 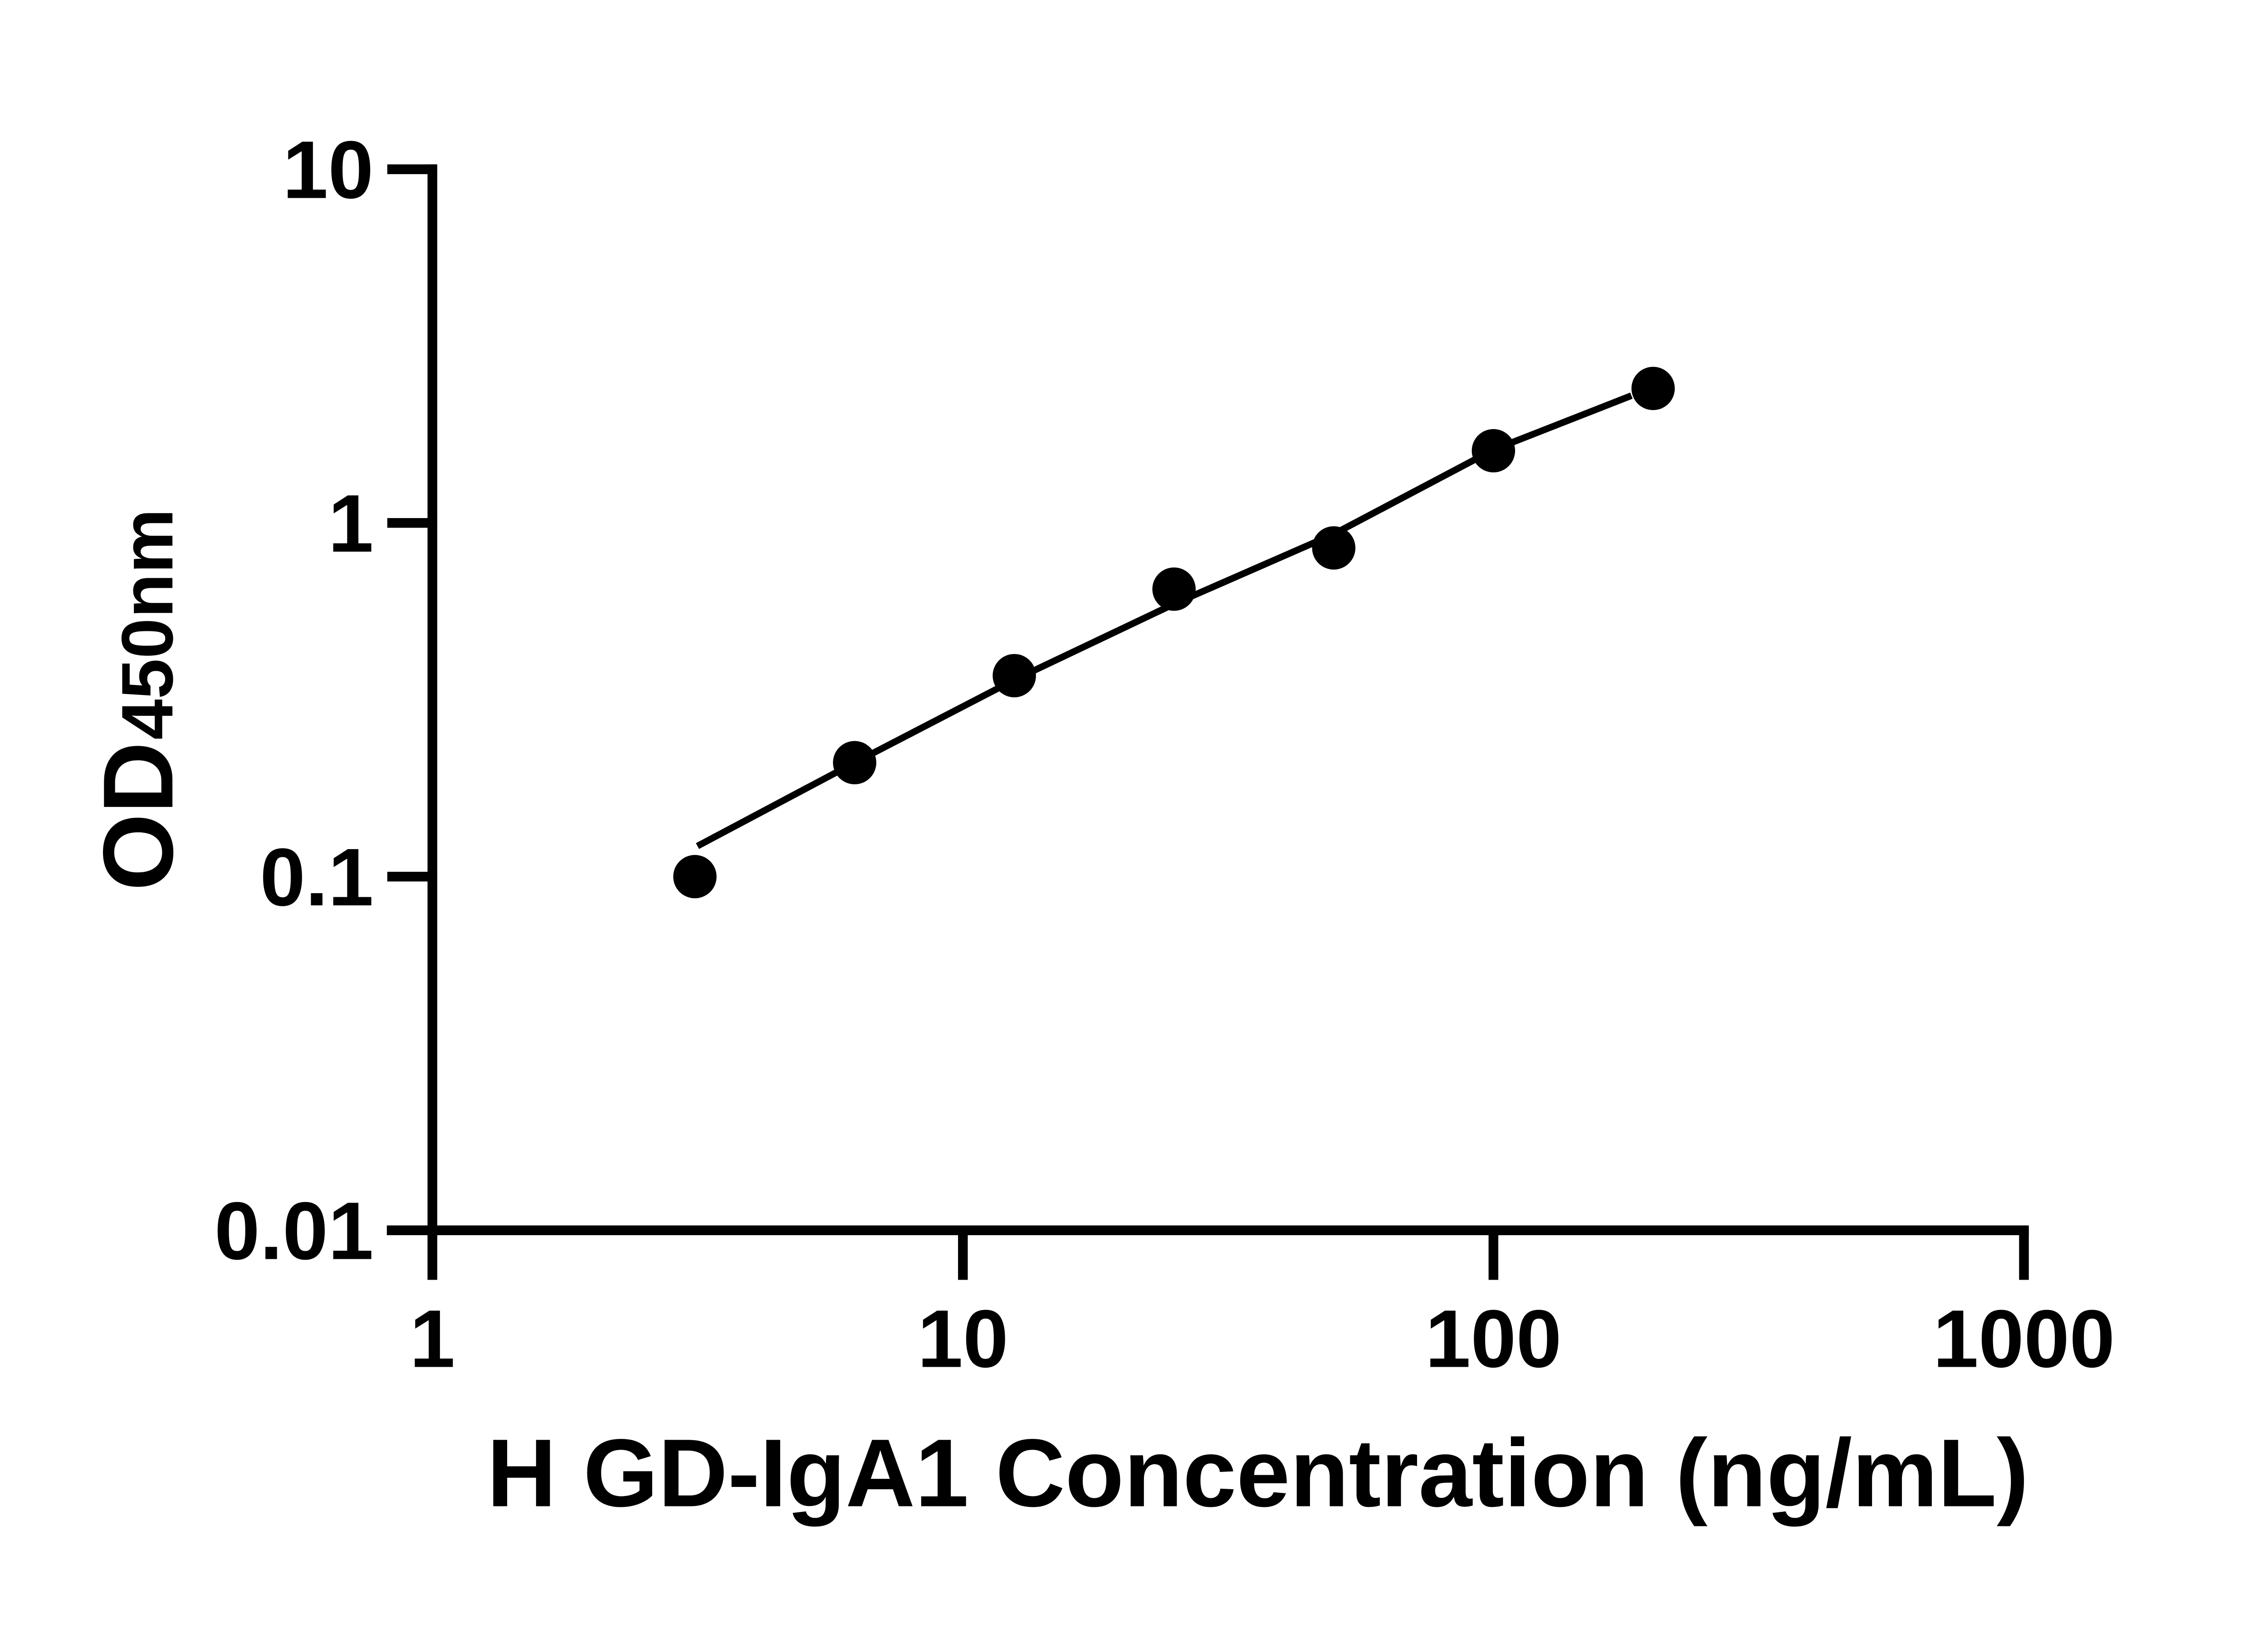 I want to click on x-tick-labels: 1 10 100 1000, so click(x=1263, y=1338).